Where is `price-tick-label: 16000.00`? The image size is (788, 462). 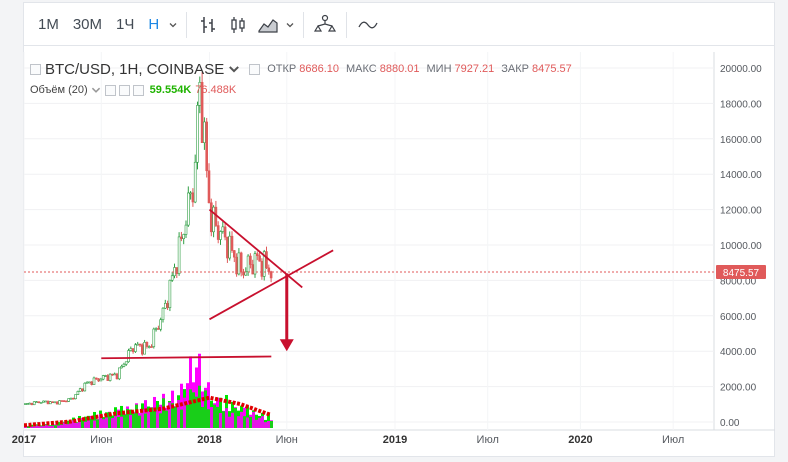 price-tick-label: 16000.00 is located at coordinates (741, 140).